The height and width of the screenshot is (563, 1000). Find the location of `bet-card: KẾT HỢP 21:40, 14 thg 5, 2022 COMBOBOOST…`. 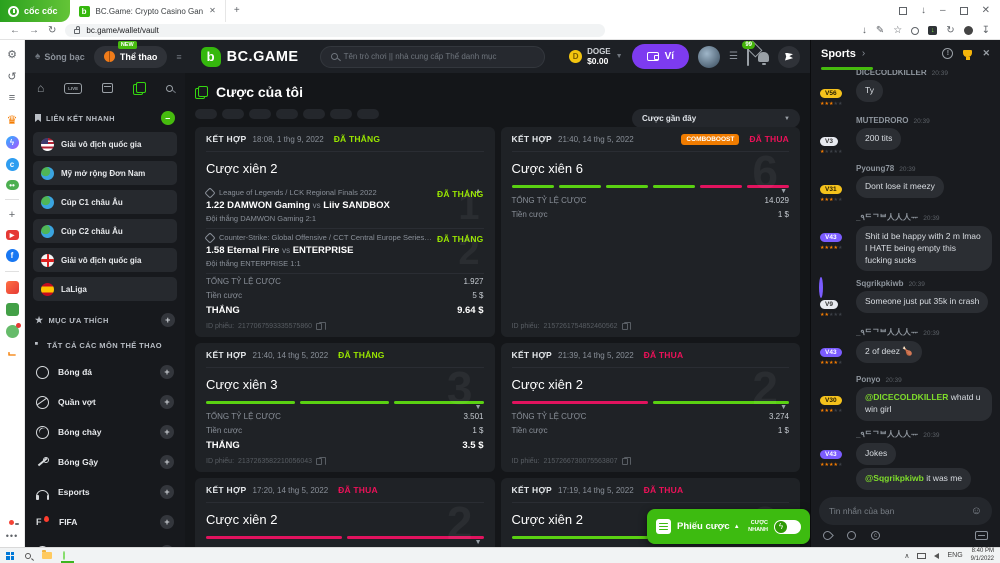

bet-card: KẾT HỢP 21:40, 14 thg 5, 2022 COMBOBOOST… is located at coordinates (650, 232).